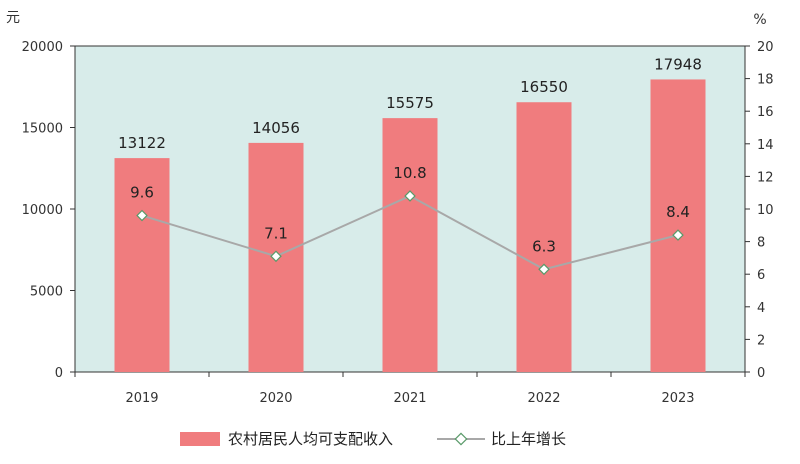 The image size is (800, 464). Describe the element at coordinates (529, 439) in the screenshot. I see `legend-line-label: 比上年增长` at that location.